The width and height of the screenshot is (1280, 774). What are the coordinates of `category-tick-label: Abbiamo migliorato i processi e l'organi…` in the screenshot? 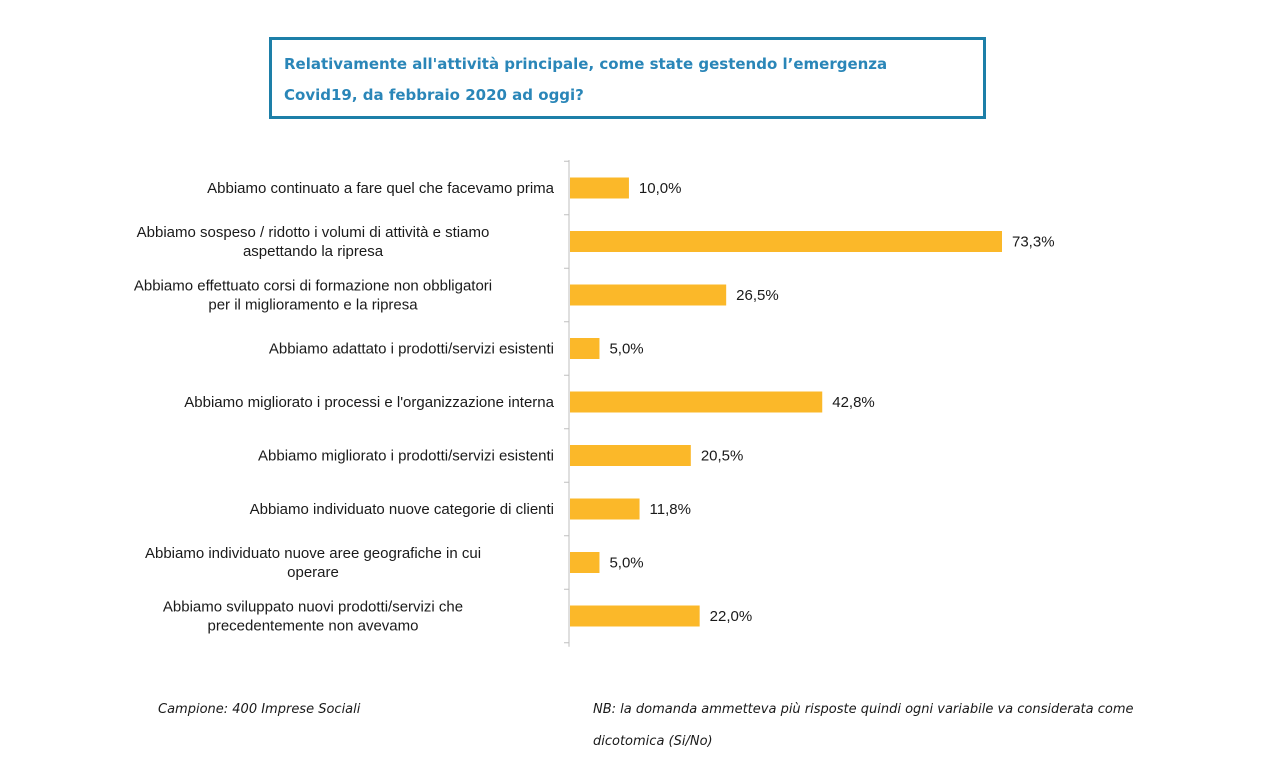 It's located at (369, 402).